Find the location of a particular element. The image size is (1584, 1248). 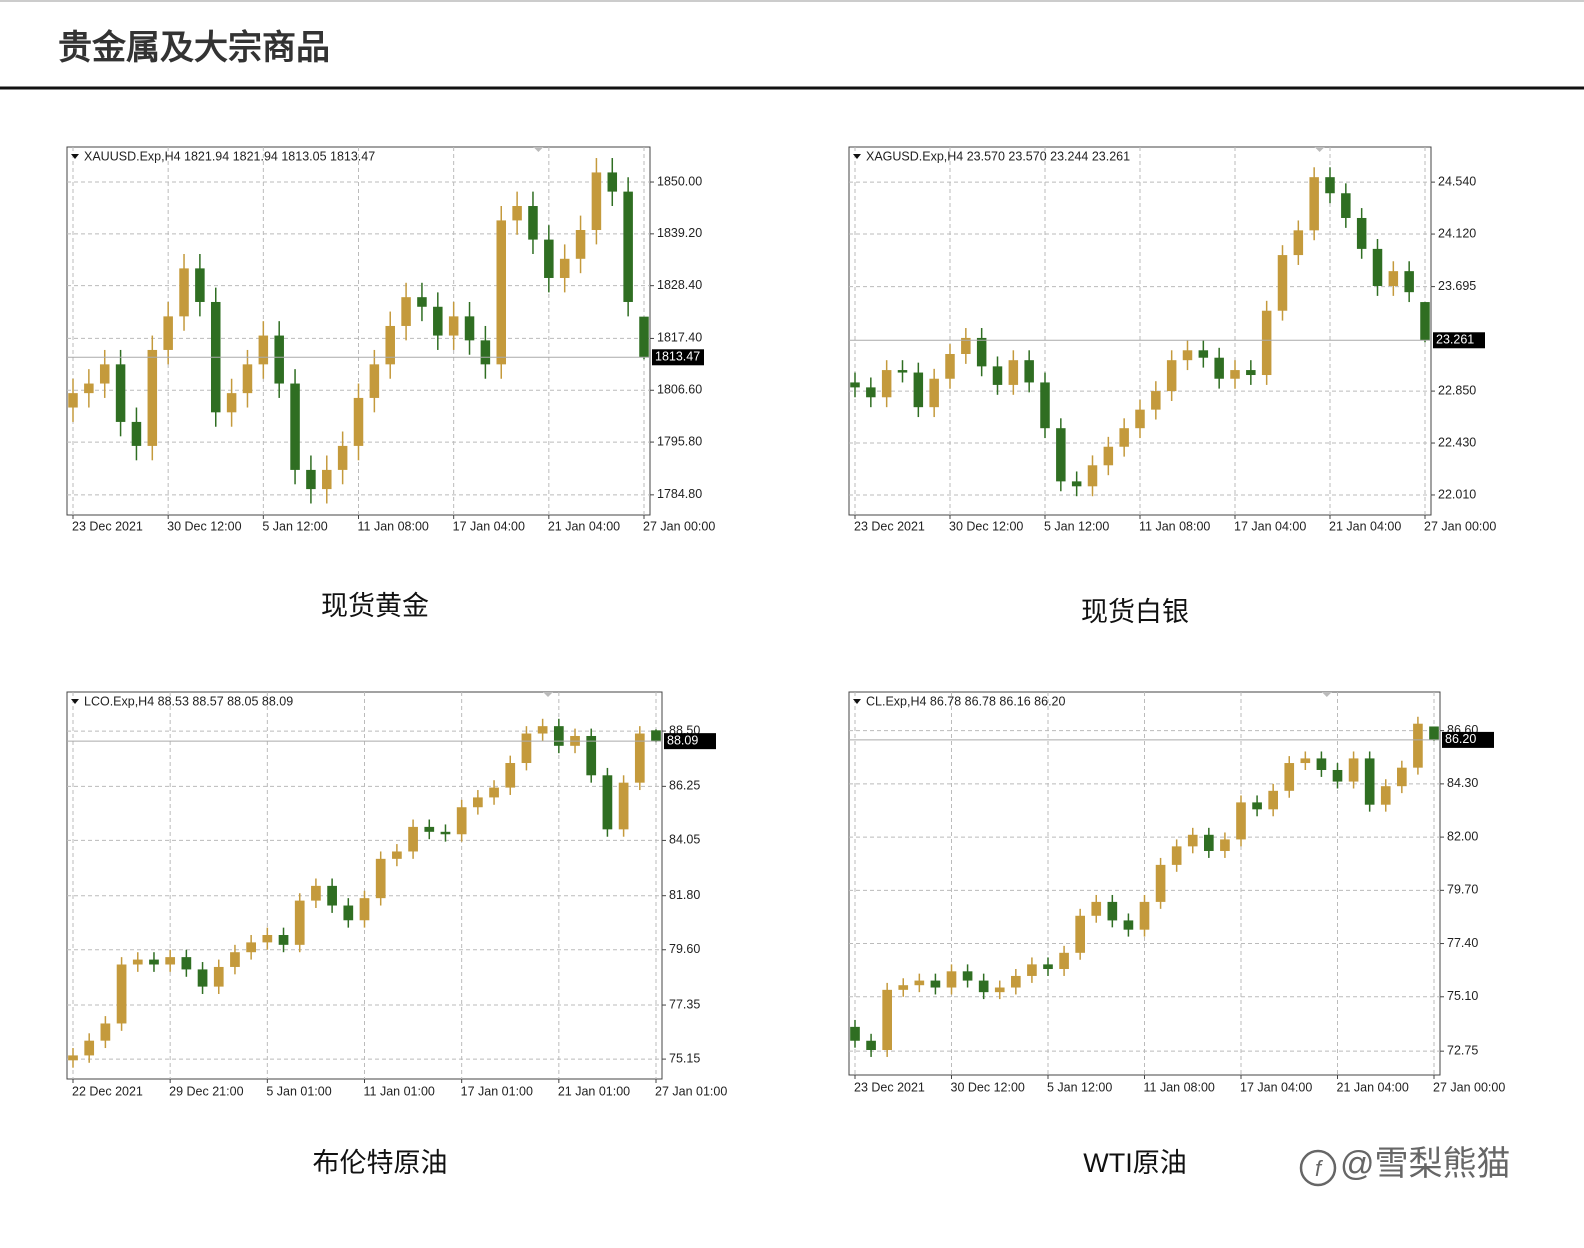

x-tick-label: 27 Jan 00:00 is located at coordinates (1469, 1087).